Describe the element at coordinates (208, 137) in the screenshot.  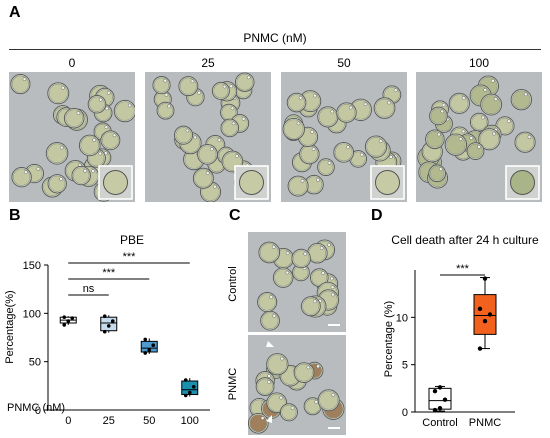
I see `micrograph-25nm` at that location.